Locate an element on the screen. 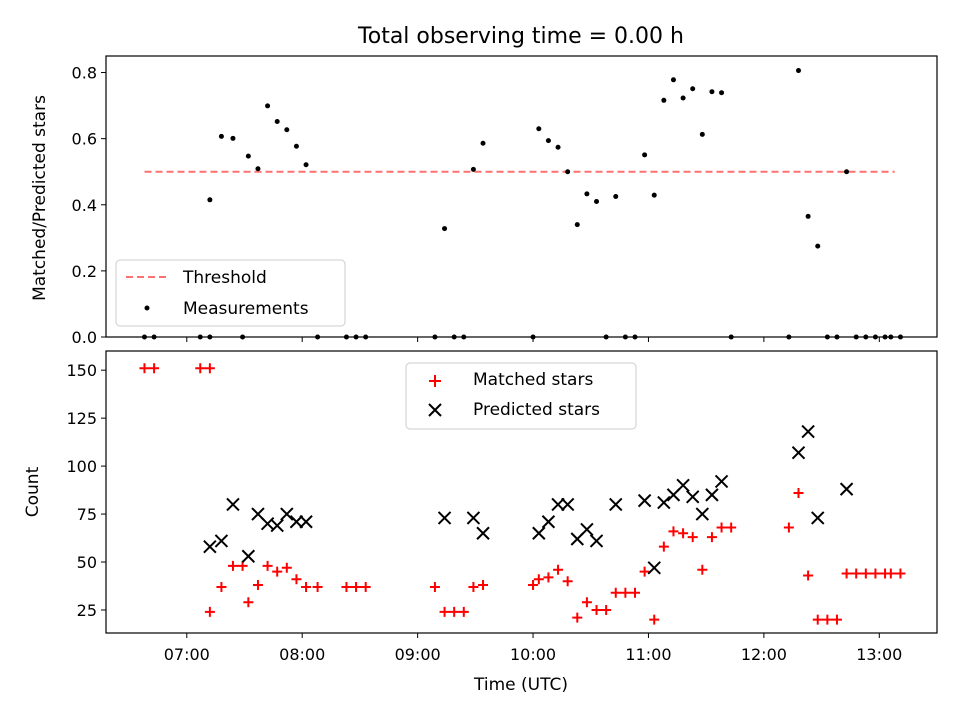 This screenshot has width=960, height=724. bottom-x-tick-label: 09:00 is located at coordinates (418, 654).